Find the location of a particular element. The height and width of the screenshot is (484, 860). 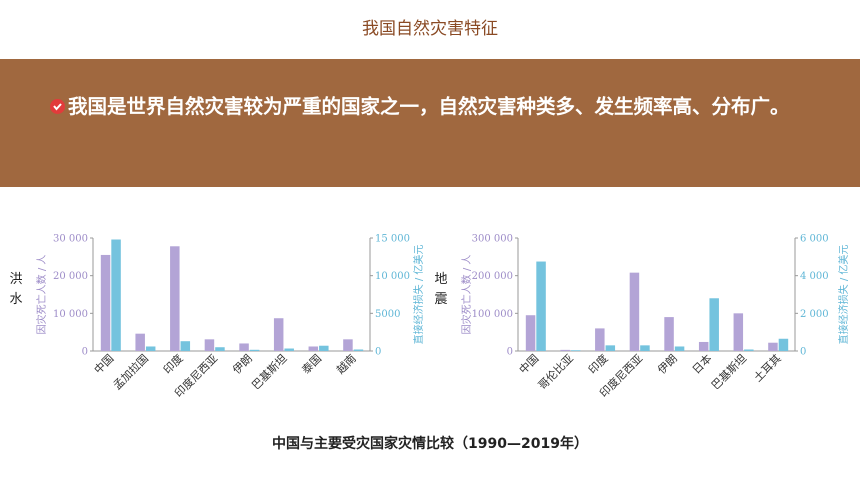

quake-left-tick-label: 0 is located at coordinates (510, 352).